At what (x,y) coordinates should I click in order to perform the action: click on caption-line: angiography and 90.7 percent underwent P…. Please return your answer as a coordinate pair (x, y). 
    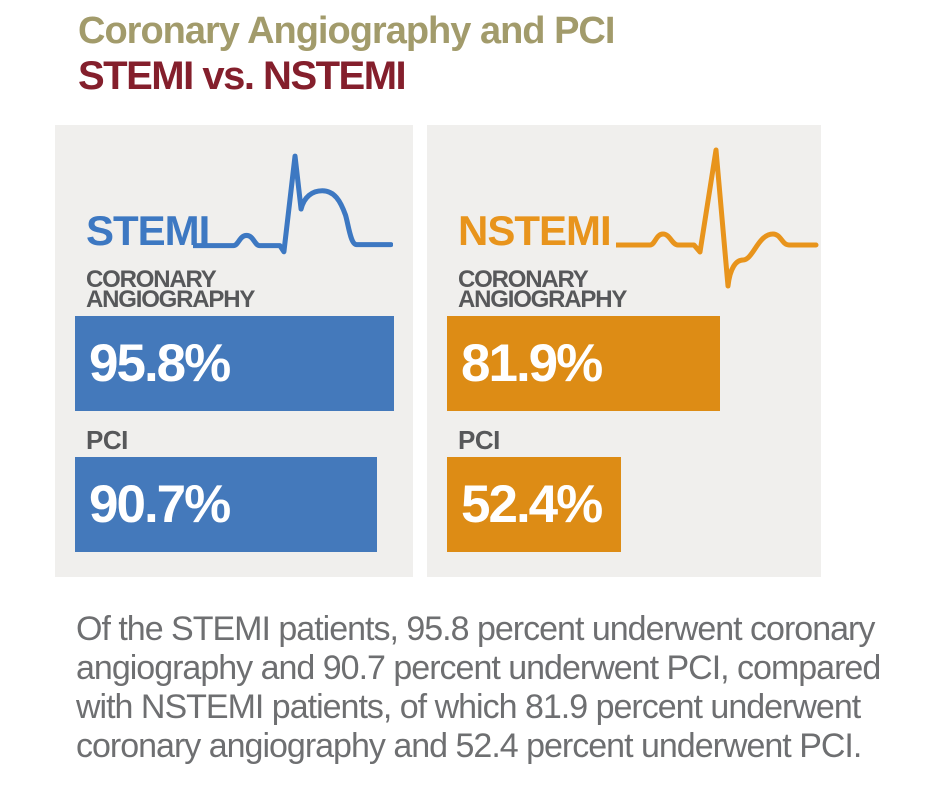
    Looking at the image, I should click on (478, 668).